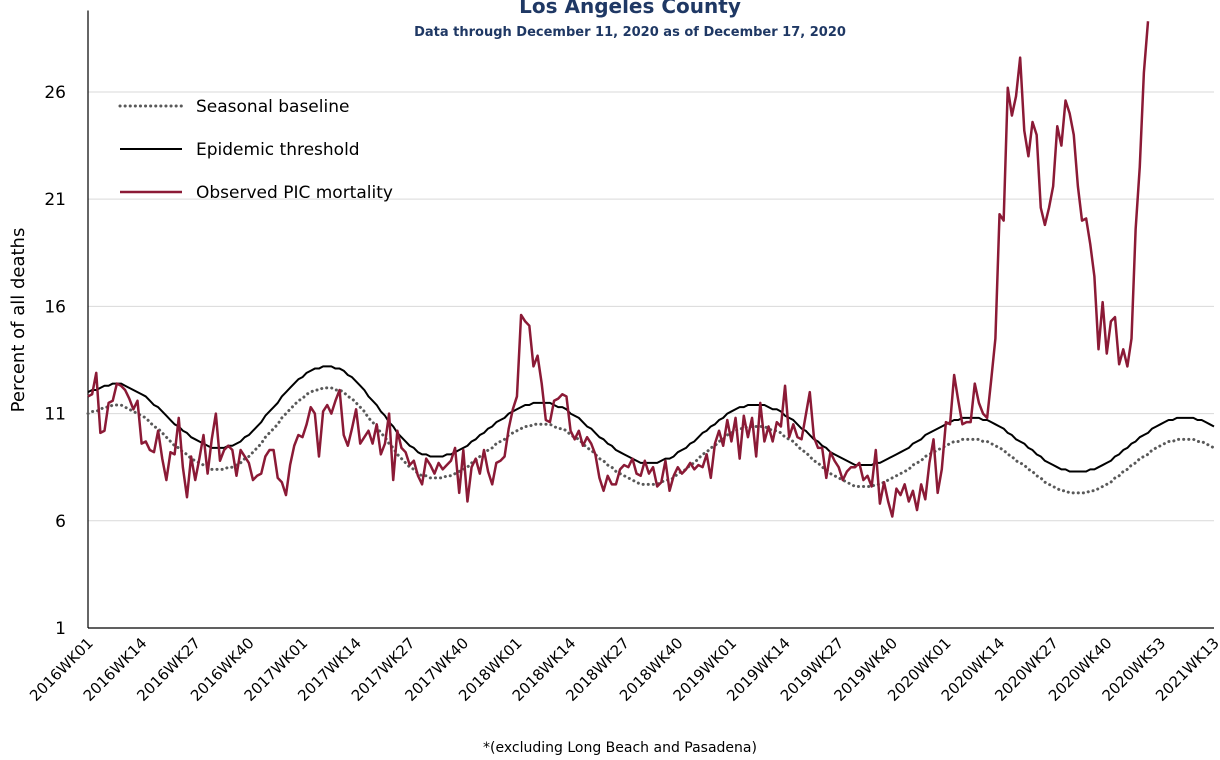 The image size is (1220, 760). Describe the element at coordinates (278, 150) in the screenshot. I see `legend-label: Epidemic threshold` at that location.